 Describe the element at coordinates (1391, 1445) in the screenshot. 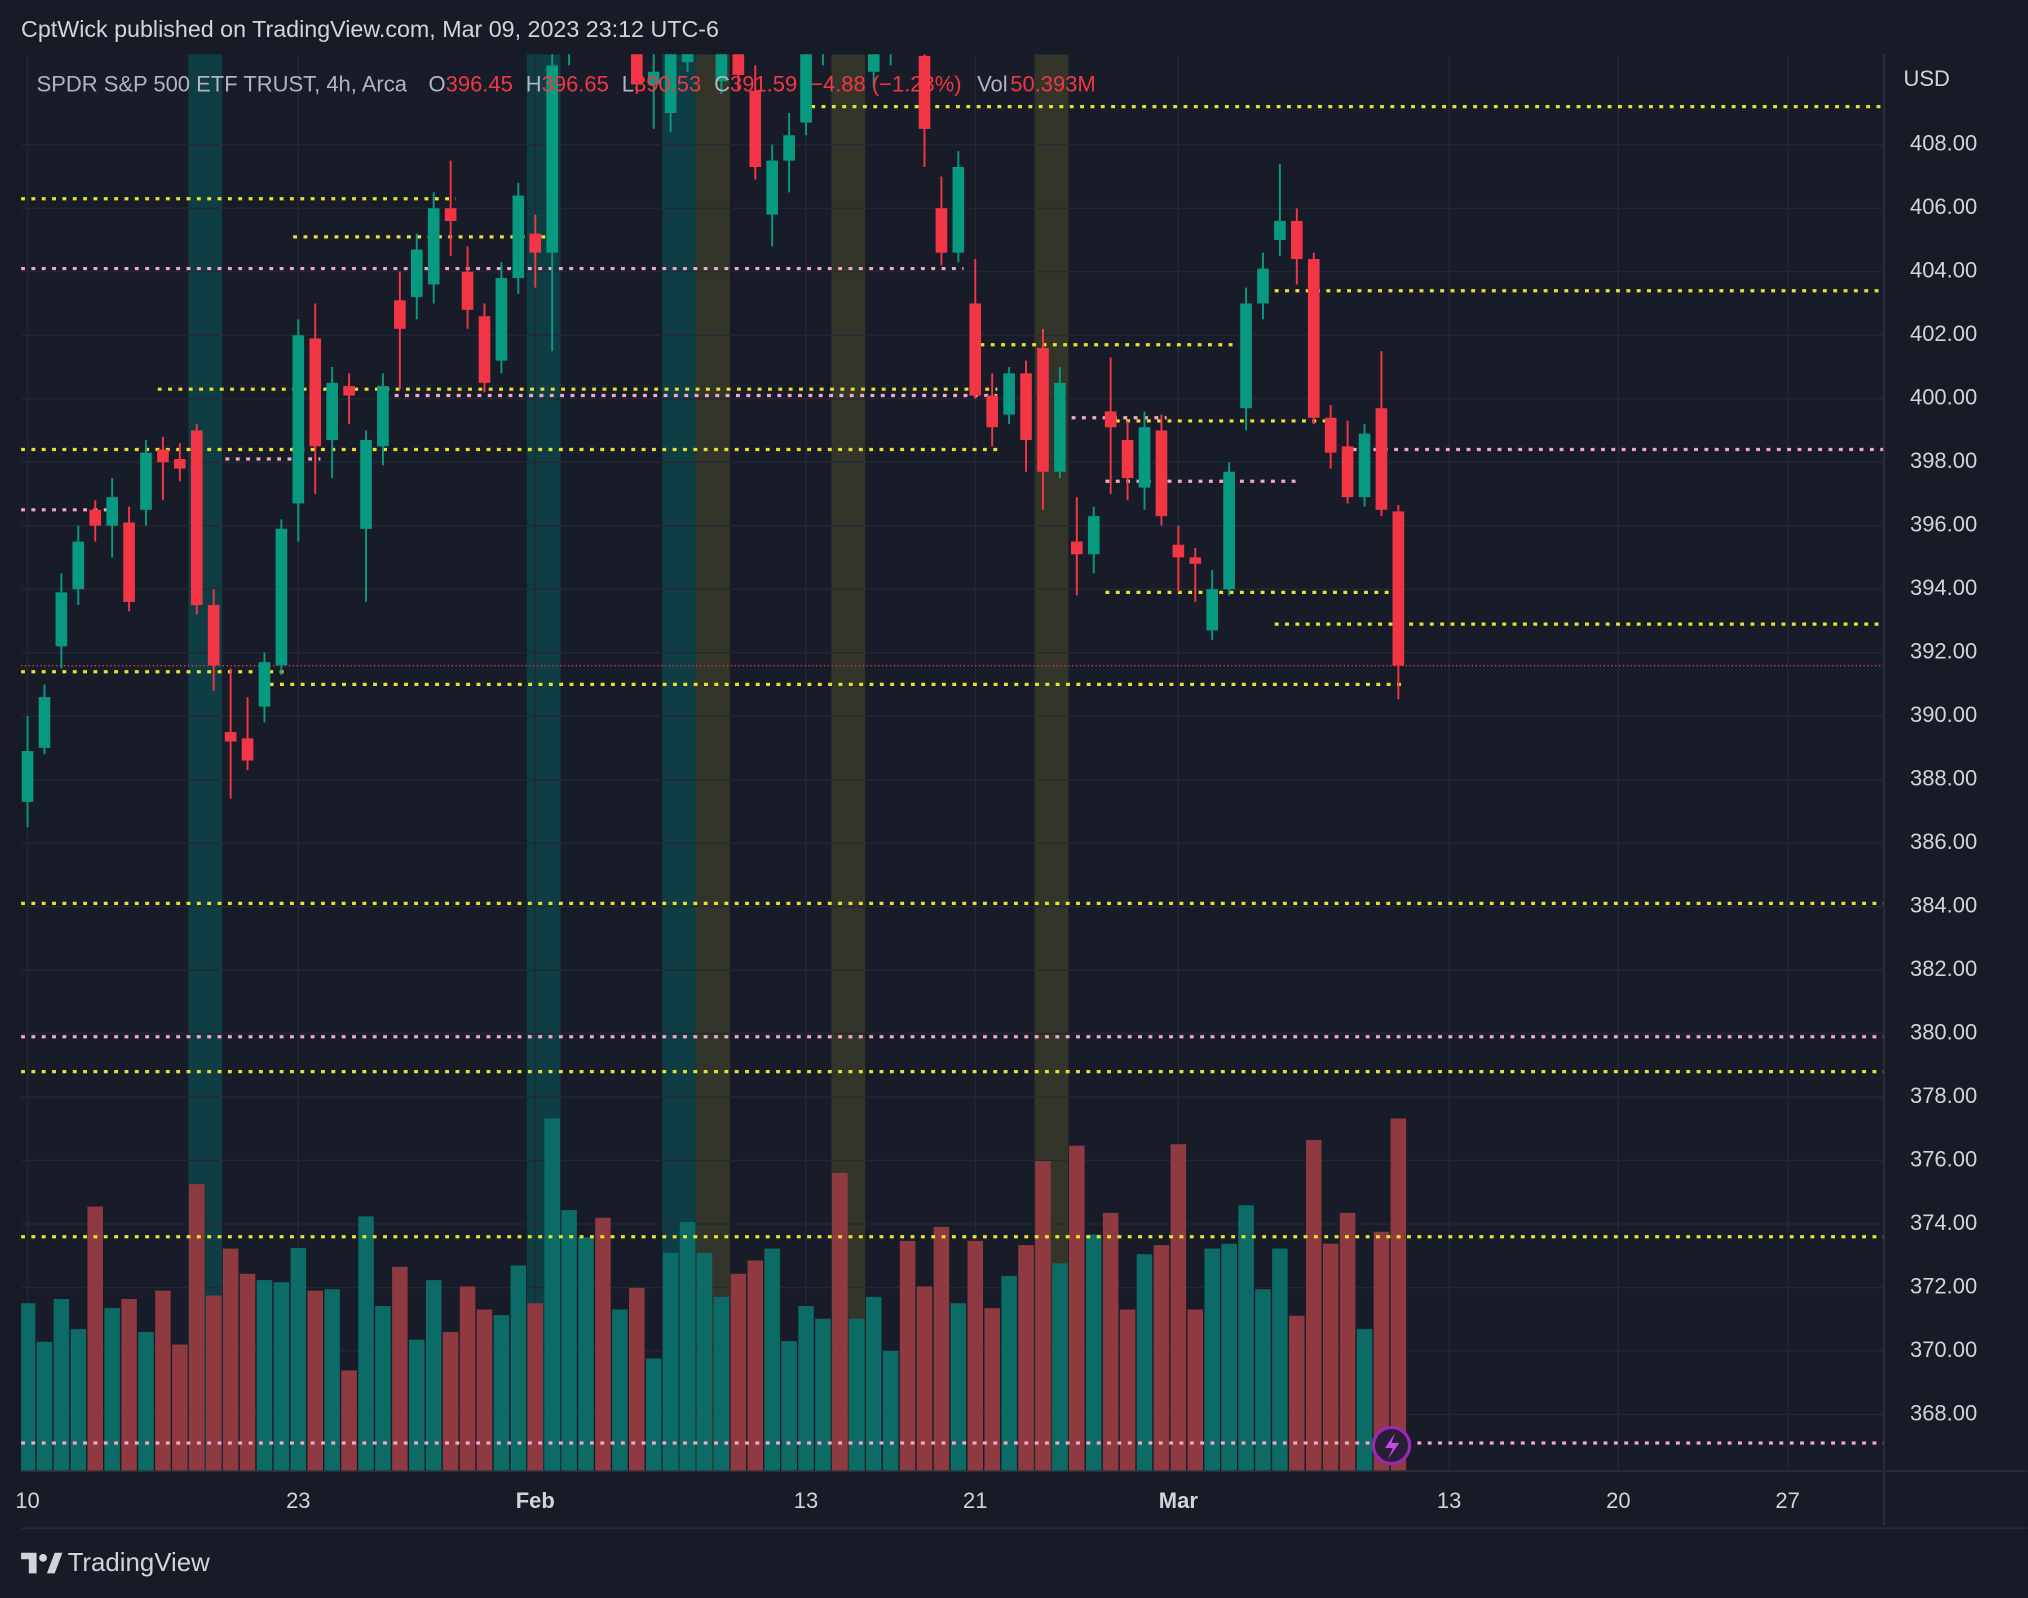

I see `realtime-icon` at that location.